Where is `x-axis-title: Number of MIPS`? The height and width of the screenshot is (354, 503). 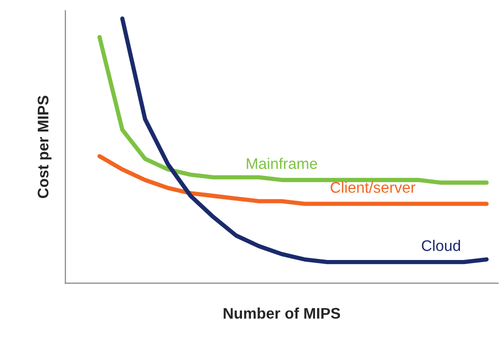 x-axis-title: Number of MIPS is located at coordinates (282, 313).